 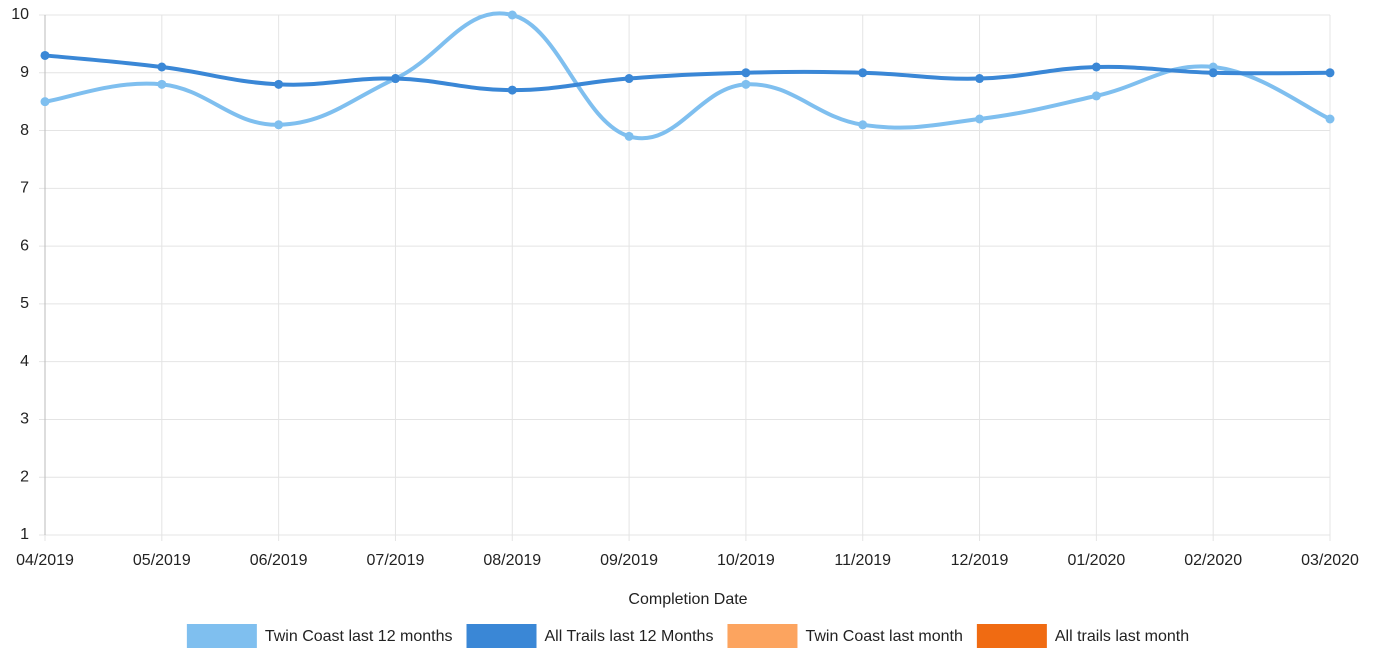 What do you see at coordinates (687, 599) in the screenshot?
I see `x-axis-label: Completion Date` at bounding box center [687, 599].